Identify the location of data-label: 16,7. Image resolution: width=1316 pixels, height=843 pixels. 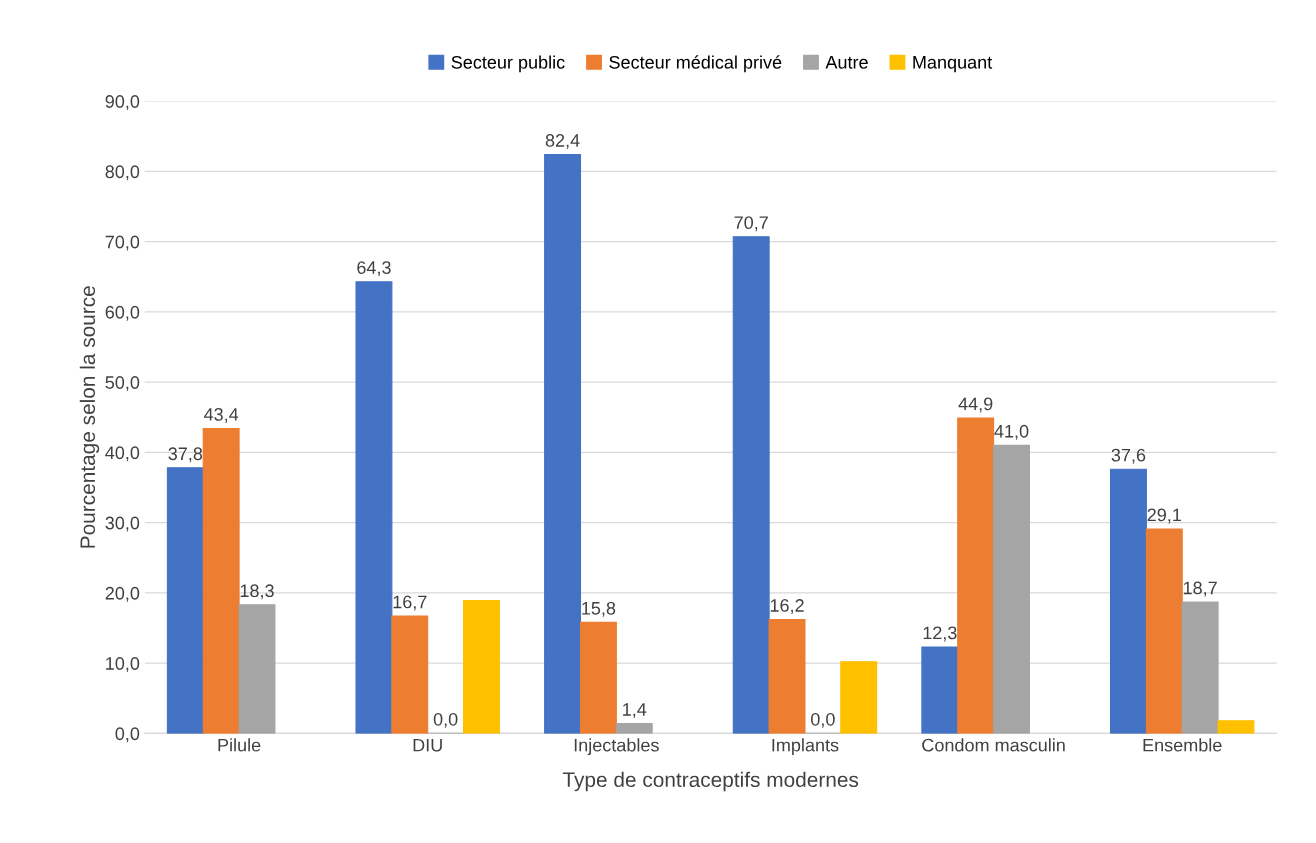
(410, 603).